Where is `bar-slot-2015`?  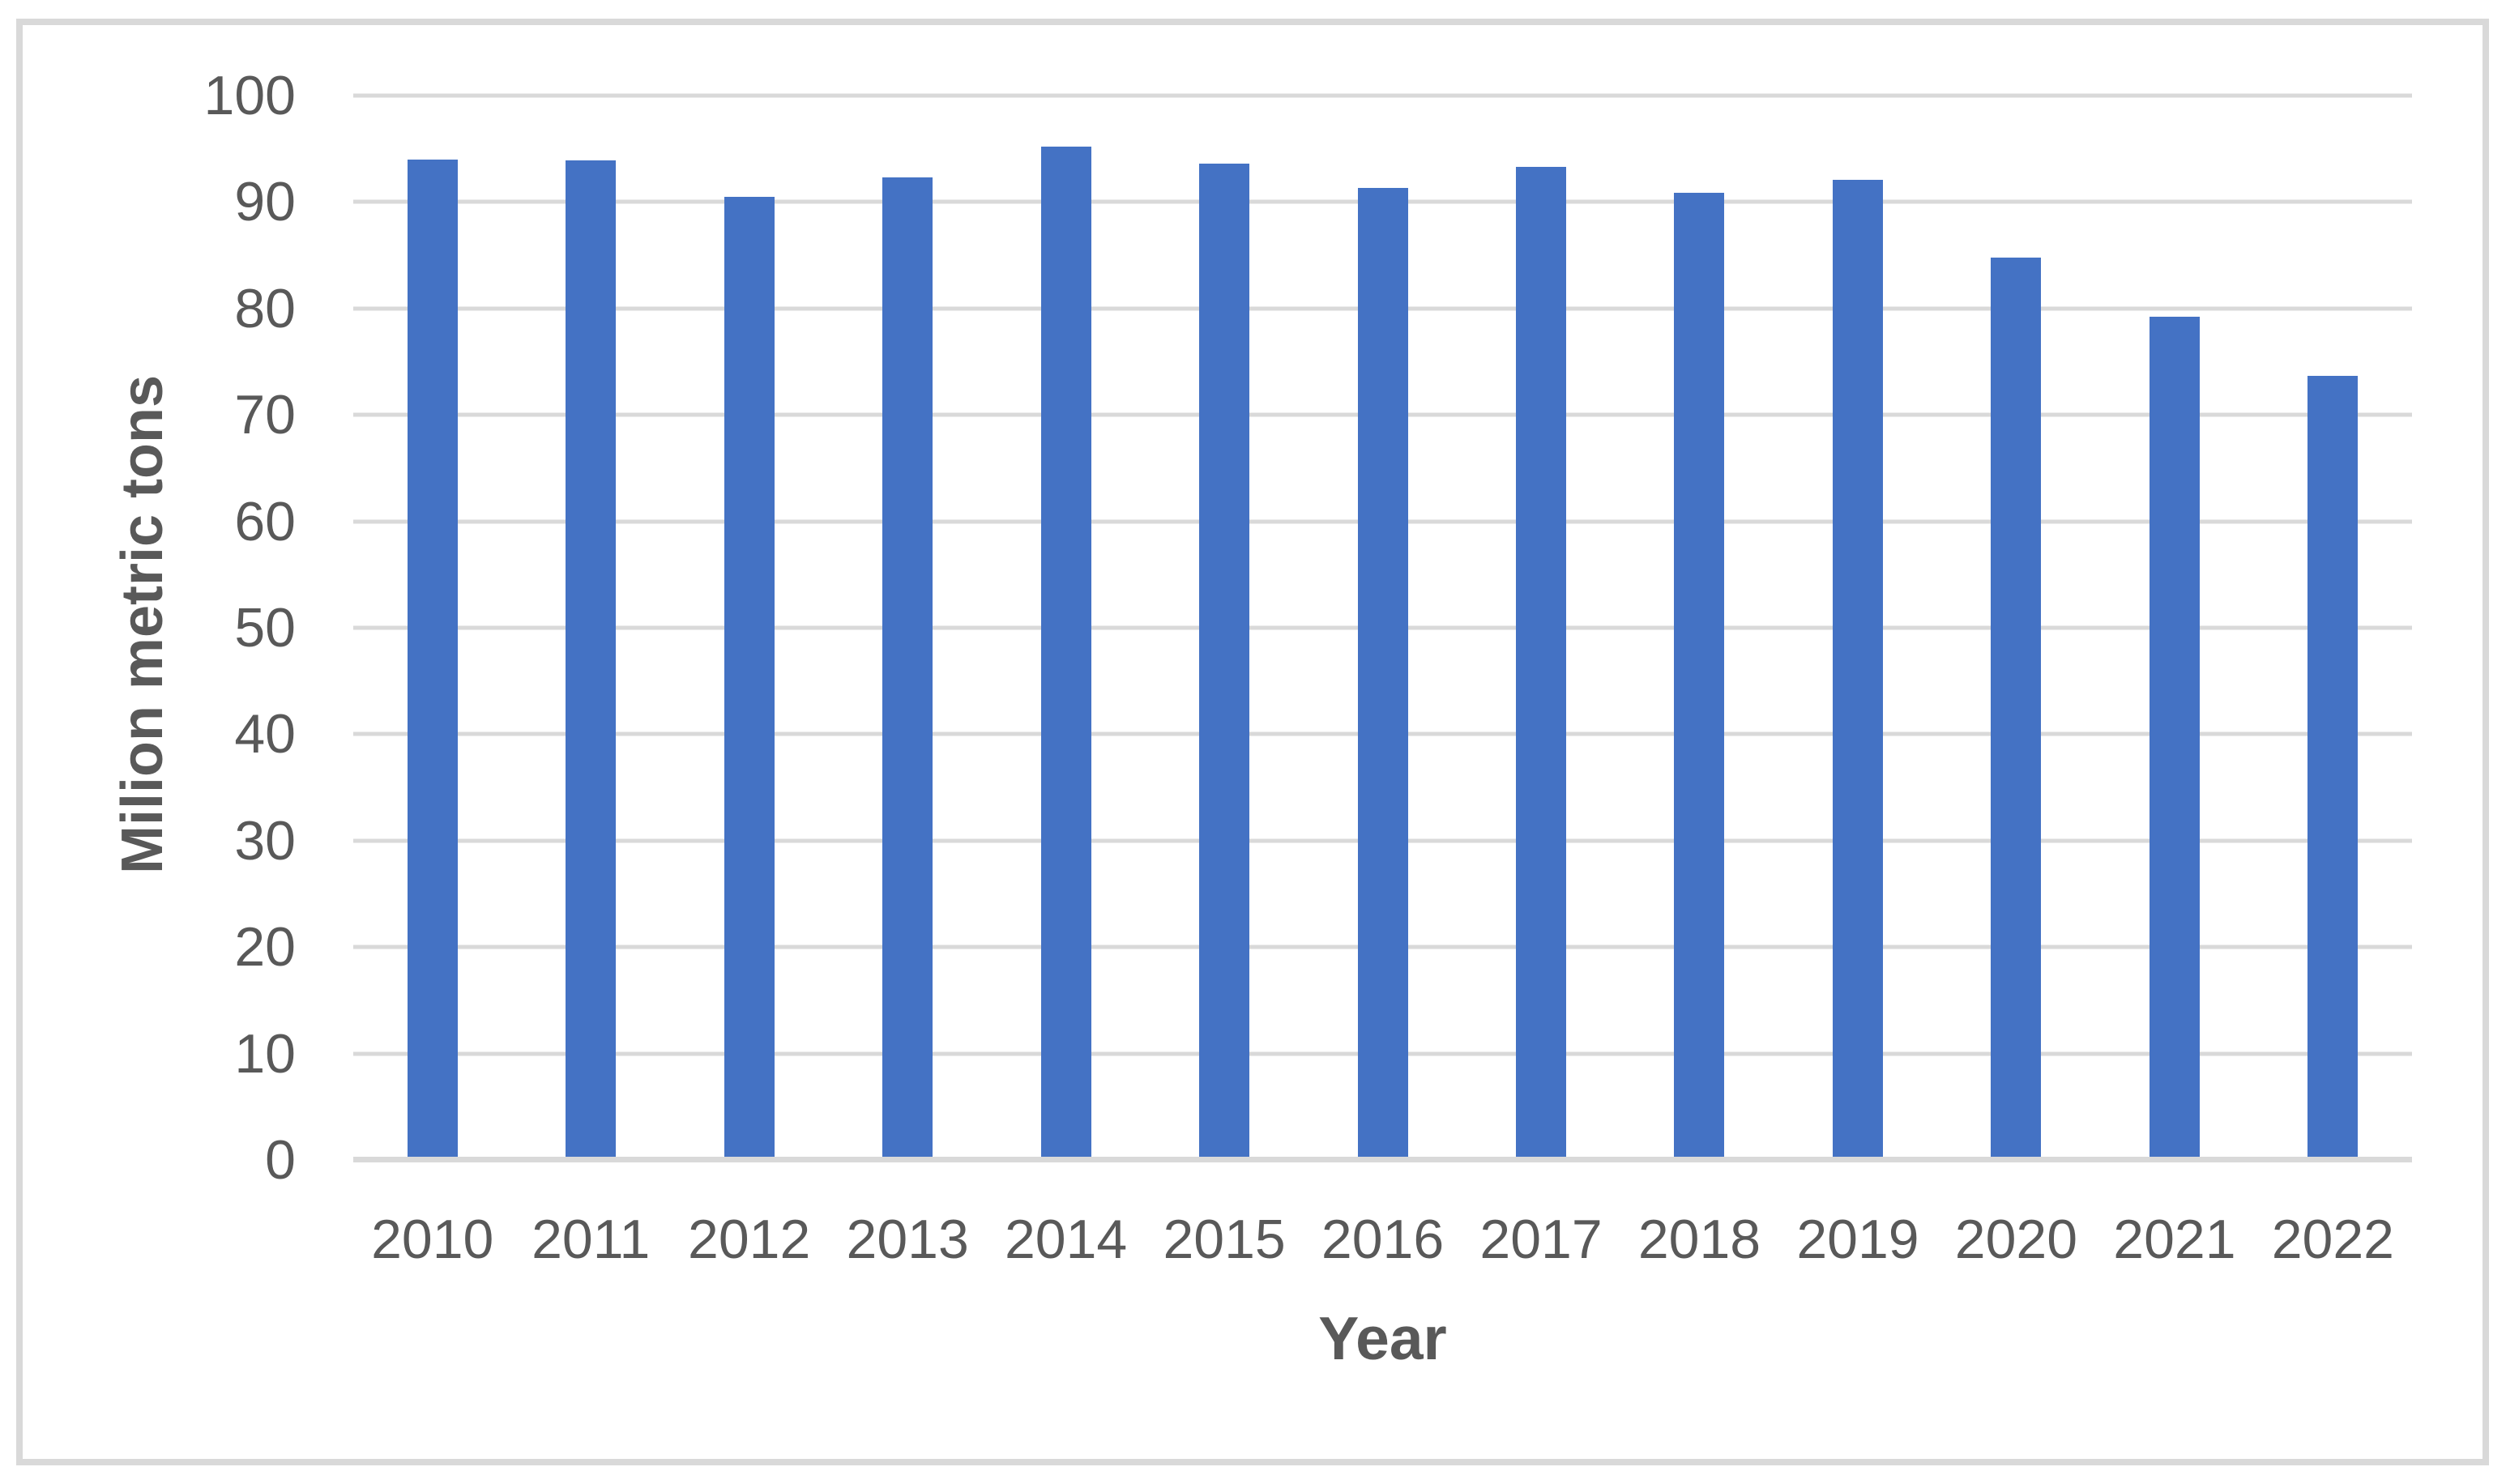
bar-slot-2015 is located at coordinates (1224, 628).